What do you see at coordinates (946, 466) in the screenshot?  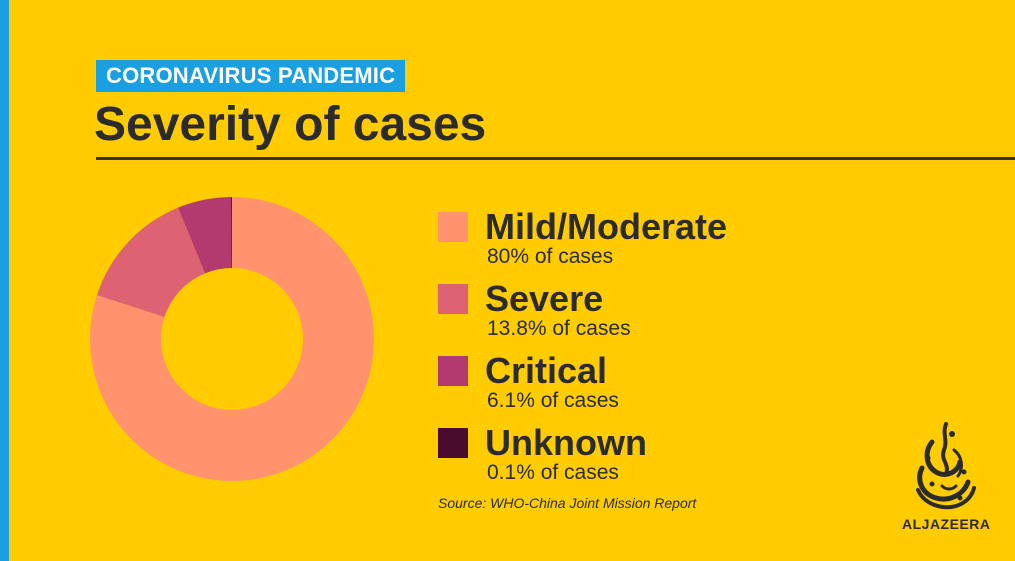 I see `aljazeera-calligraphy-icon` at bounding box center [946, 466].